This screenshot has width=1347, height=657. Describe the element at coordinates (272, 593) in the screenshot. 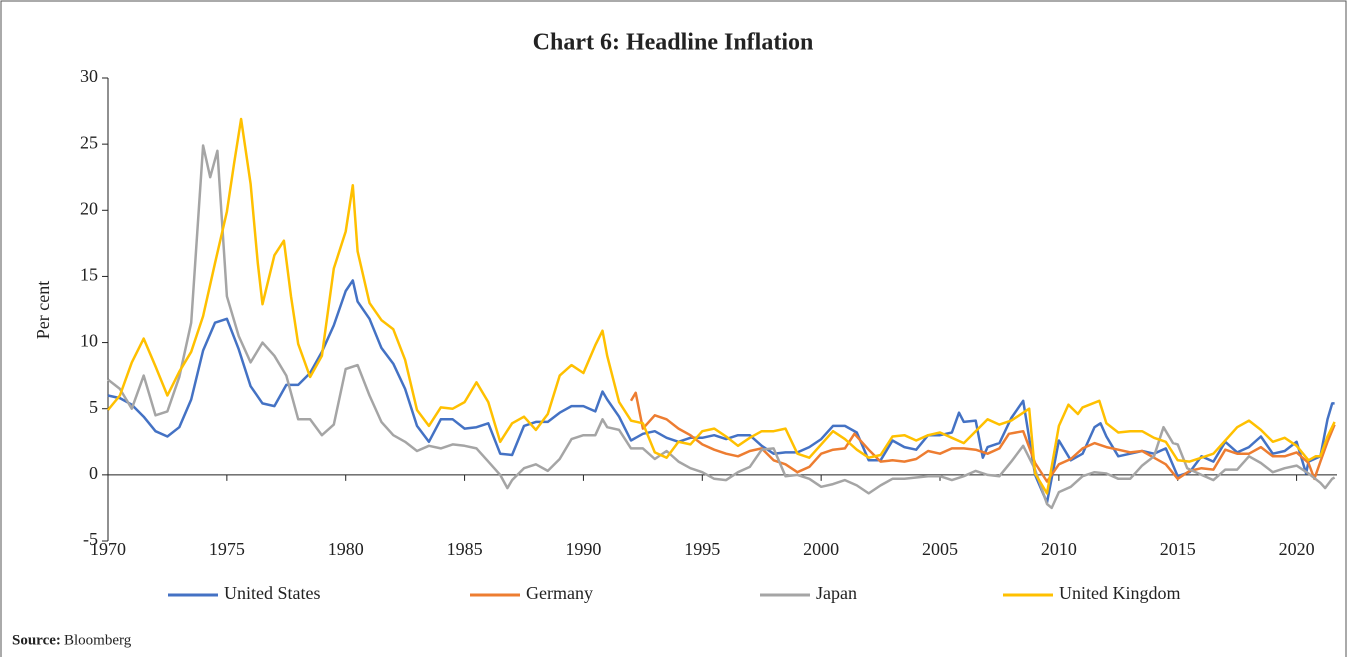

I see `legend-label: United States` at that location.